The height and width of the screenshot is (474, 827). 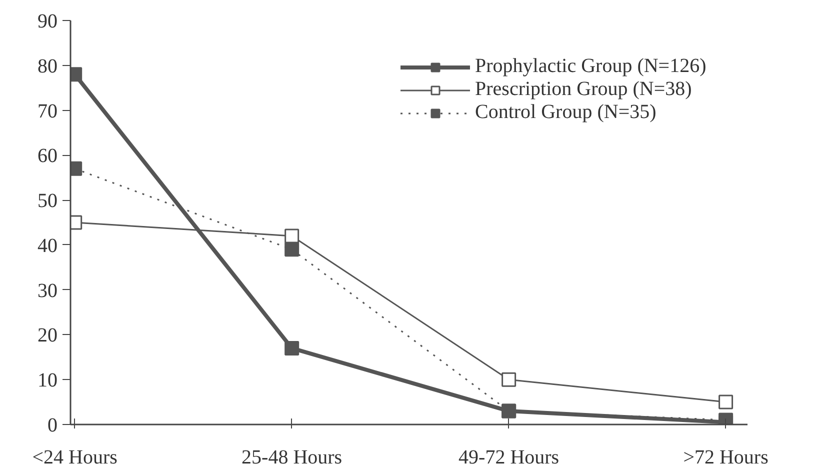 What do you see at coordinates (590, 66) in the screenshot?
I see `legend-label: Prophylactic Group (N=126)` at bounding box center [590, 66].